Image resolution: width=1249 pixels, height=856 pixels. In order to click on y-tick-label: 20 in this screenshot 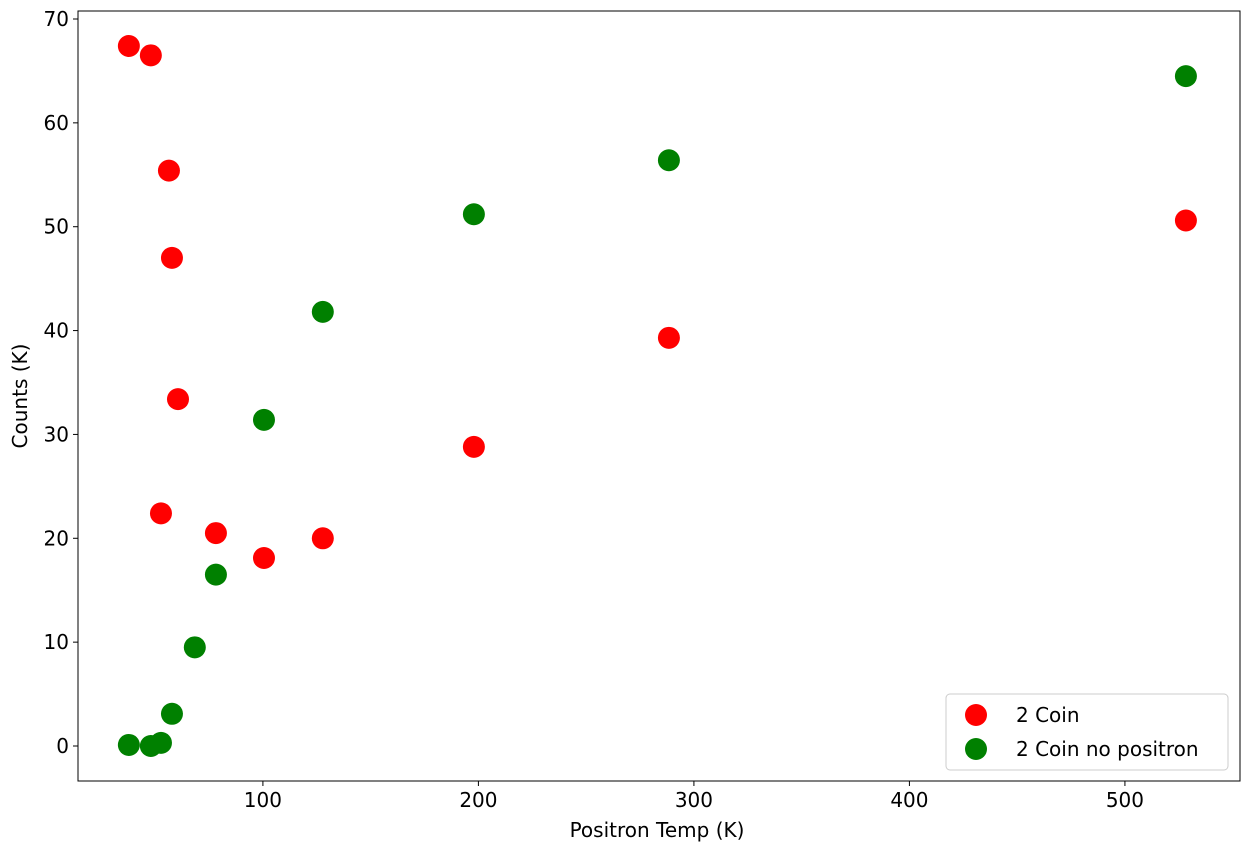, I will do `click(56, 538)`.